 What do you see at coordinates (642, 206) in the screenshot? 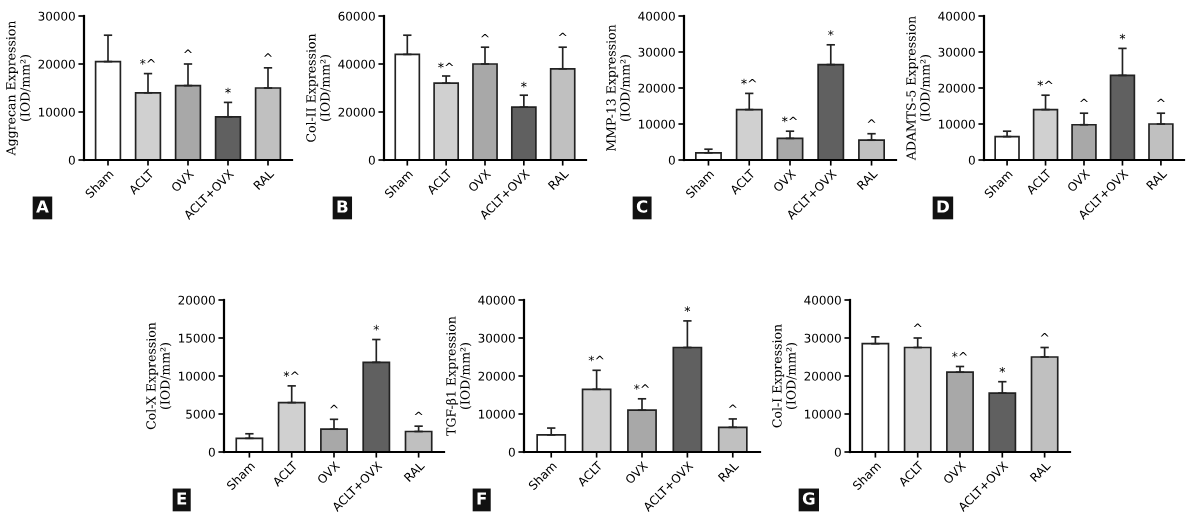
I see `text: C` at bounding box center [642, 206].